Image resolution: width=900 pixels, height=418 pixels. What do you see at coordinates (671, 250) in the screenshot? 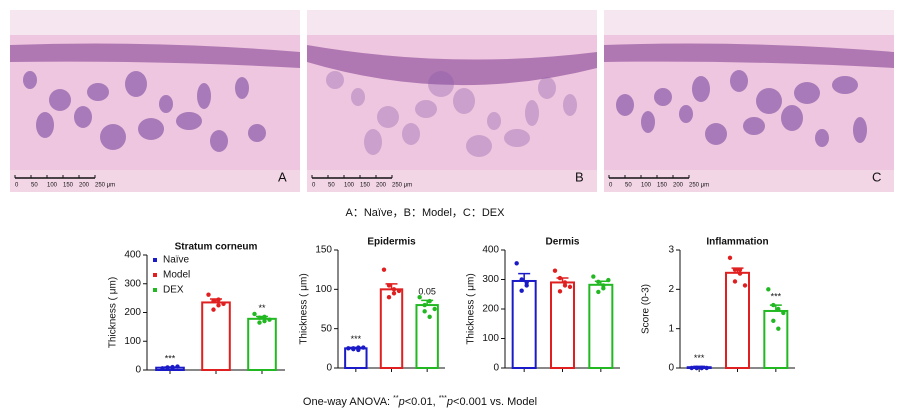
I see `y-tick-label: 3` at bounding box center [671, 250].